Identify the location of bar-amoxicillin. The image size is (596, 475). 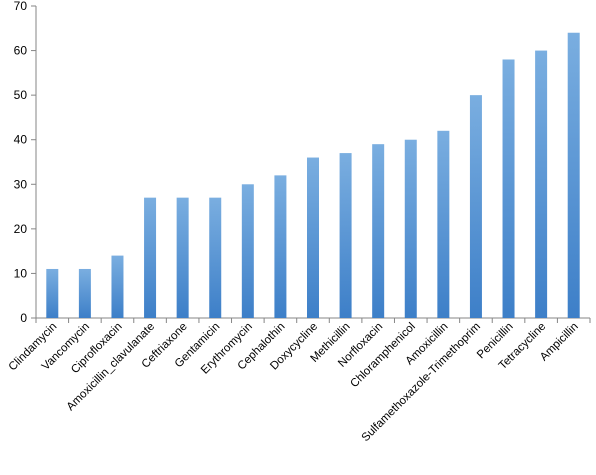
(443, 224).